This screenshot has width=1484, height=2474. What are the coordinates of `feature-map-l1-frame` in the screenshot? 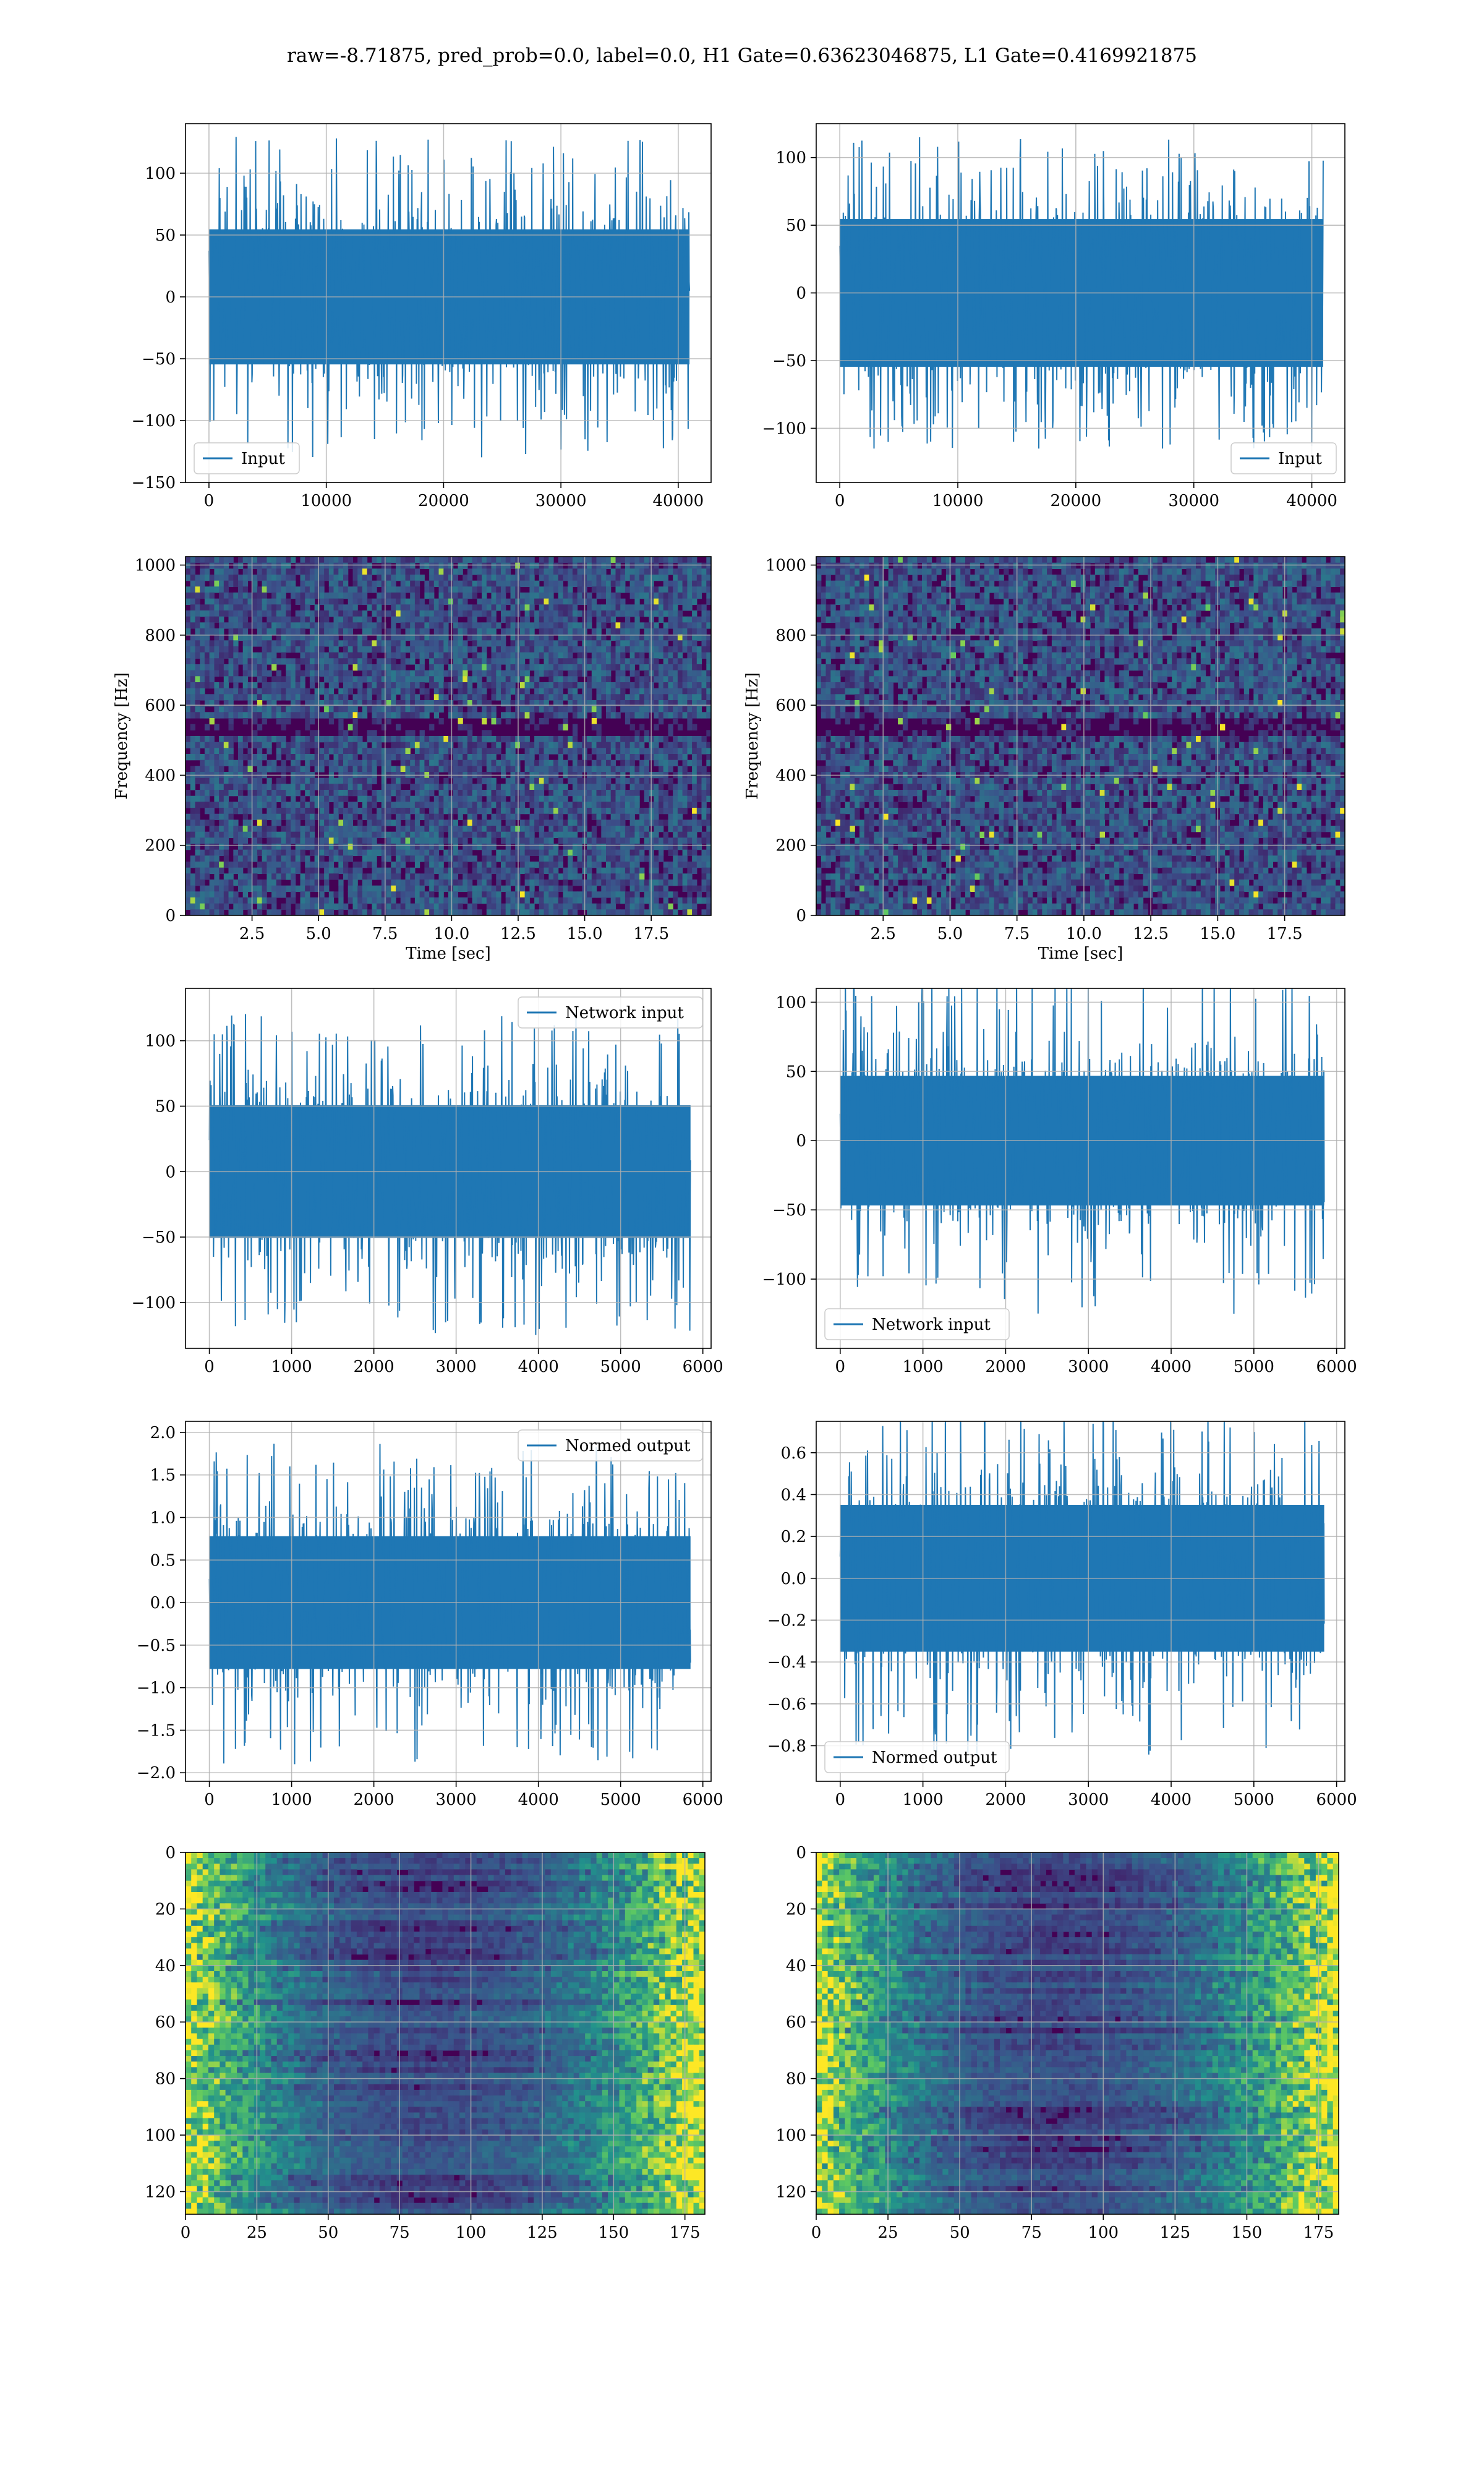 It's located at (1077, 2033).